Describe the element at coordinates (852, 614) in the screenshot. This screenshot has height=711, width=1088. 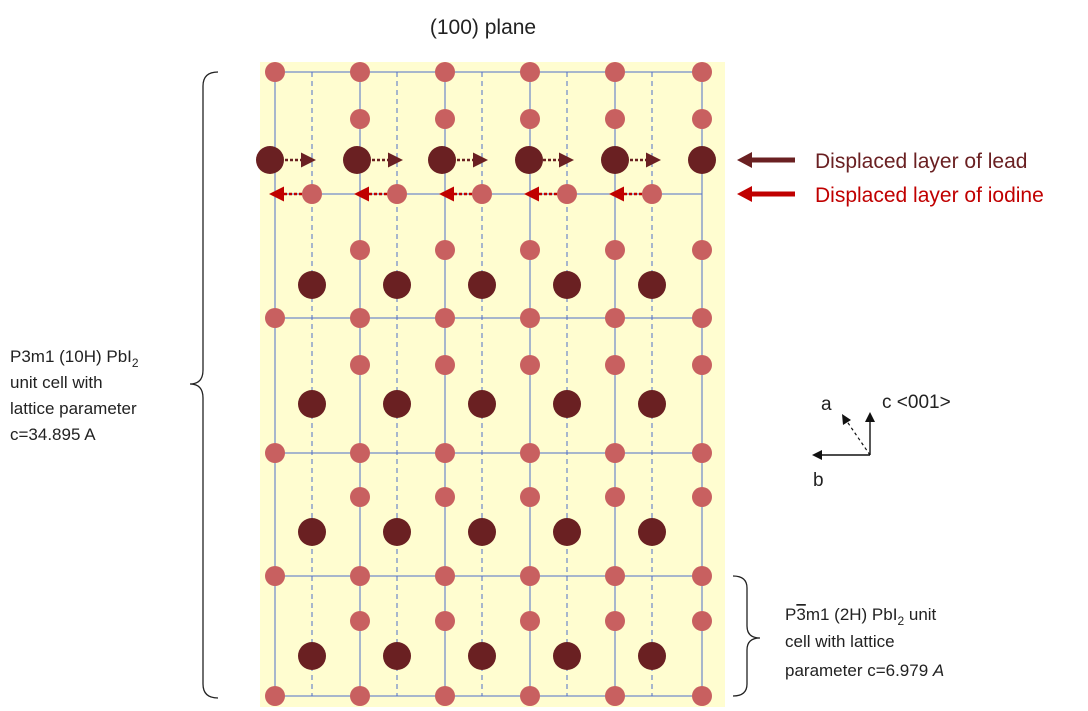
I see `right-annotation-line1-text: m1 (2H) PbI` at that location.